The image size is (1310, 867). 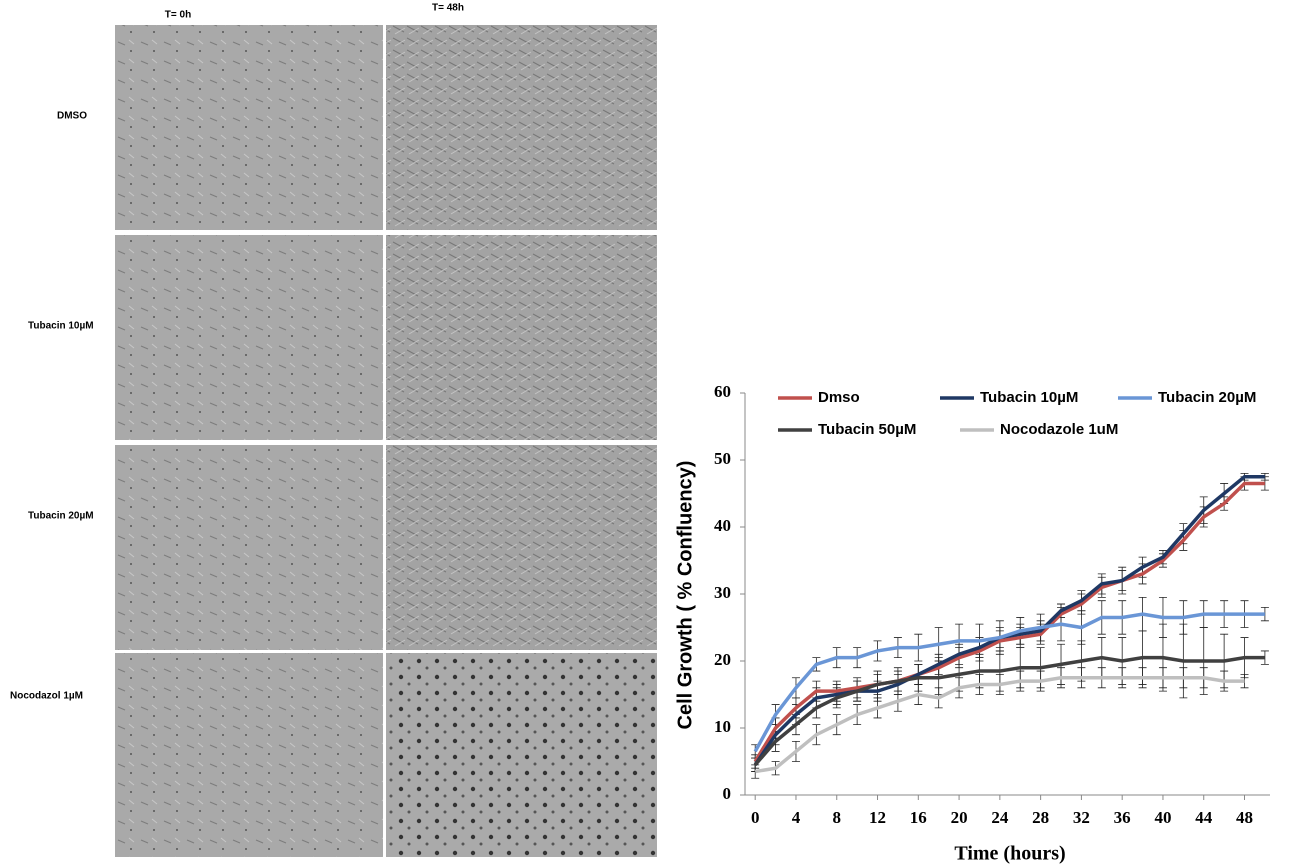 What do you see at coordinates (918, 817) in the screenshot?
I see `x-tick-label: 16` at bounding box center [918, 817].